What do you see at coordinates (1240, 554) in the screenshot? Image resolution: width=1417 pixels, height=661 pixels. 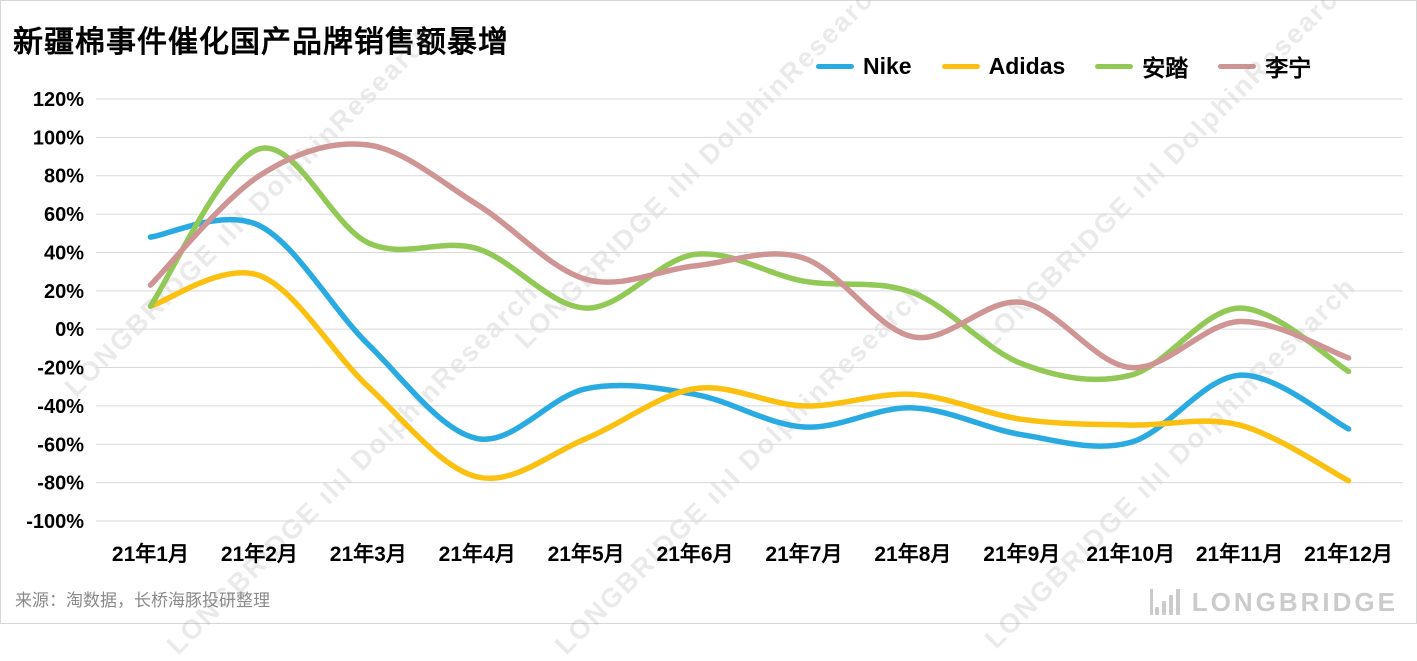 I see `svg-text: 21年11月` at bounding box center [1240, 554].